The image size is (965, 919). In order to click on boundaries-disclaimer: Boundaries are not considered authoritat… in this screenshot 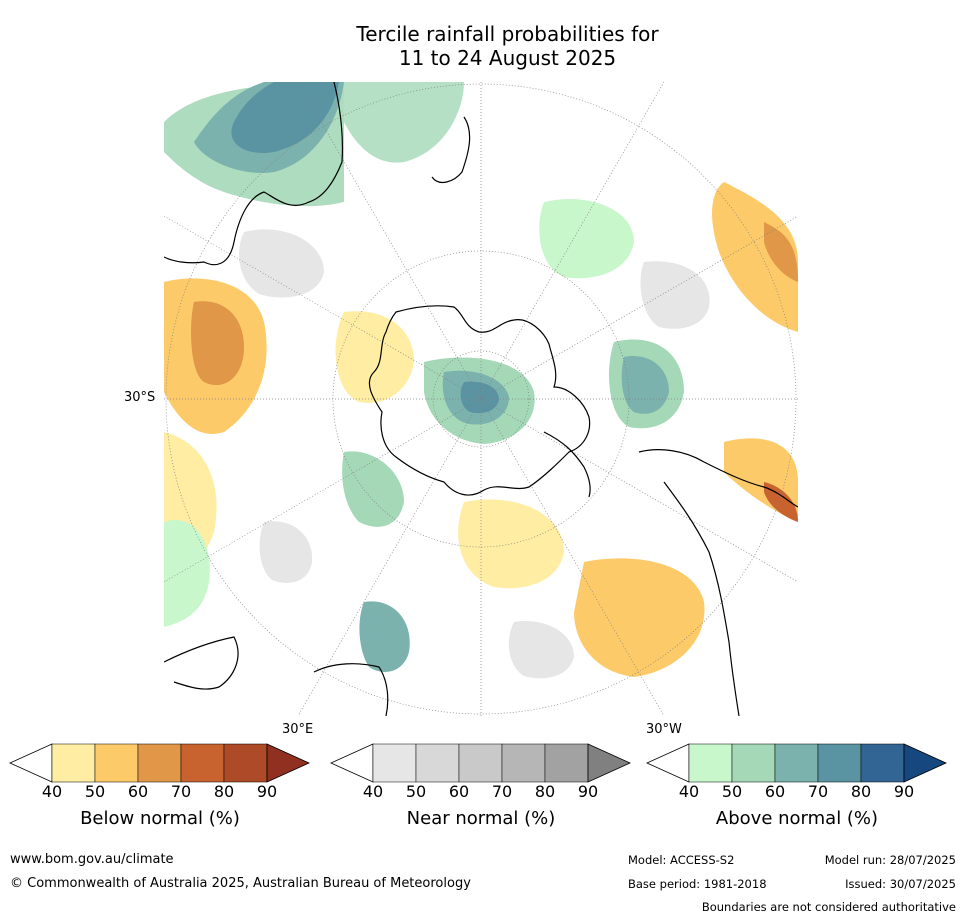, I will do `click(828, 907)`.